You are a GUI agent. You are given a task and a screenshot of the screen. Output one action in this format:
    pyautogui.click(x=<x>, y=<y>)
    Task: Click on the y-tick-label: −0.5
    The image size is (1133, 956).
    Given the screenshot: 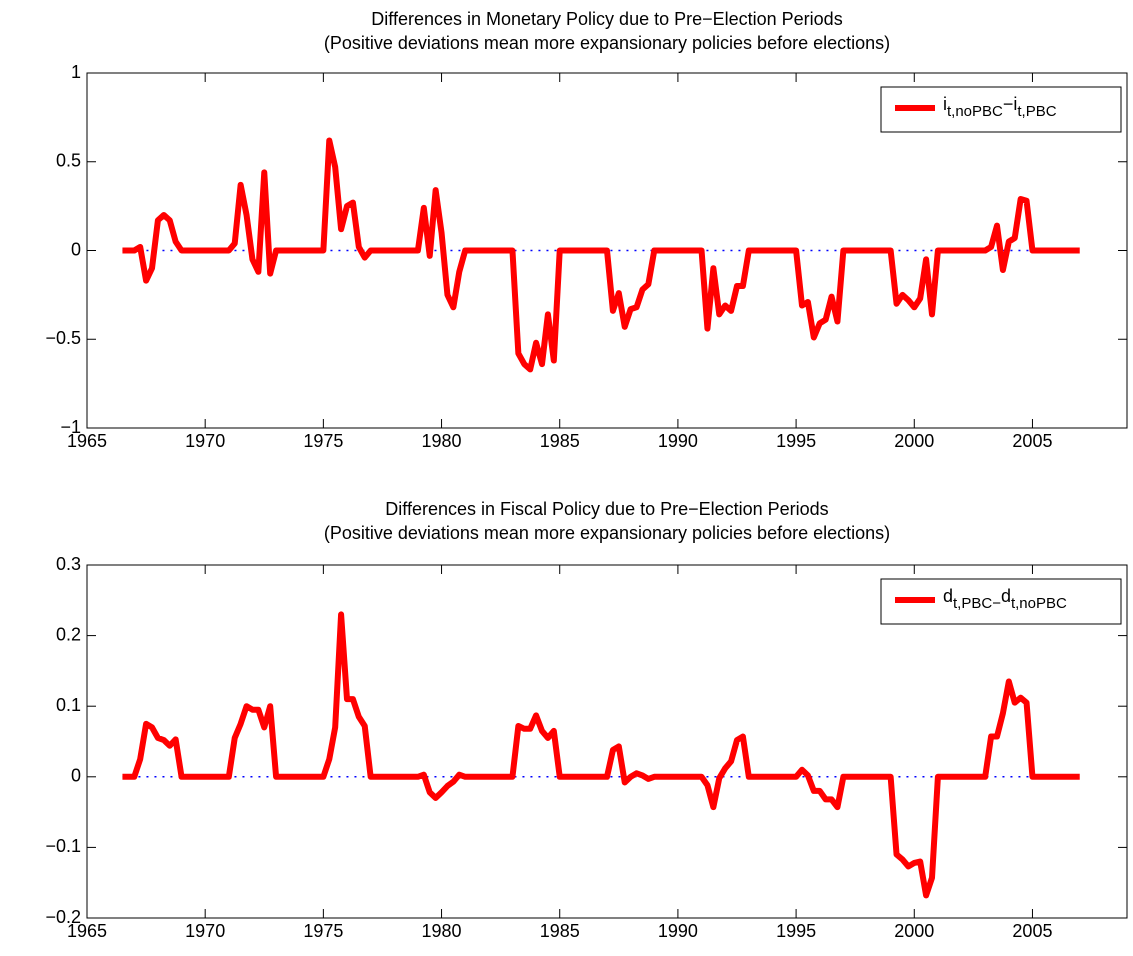 What is the action you would take?
    pyautogui.click(x=63, y=338)
    